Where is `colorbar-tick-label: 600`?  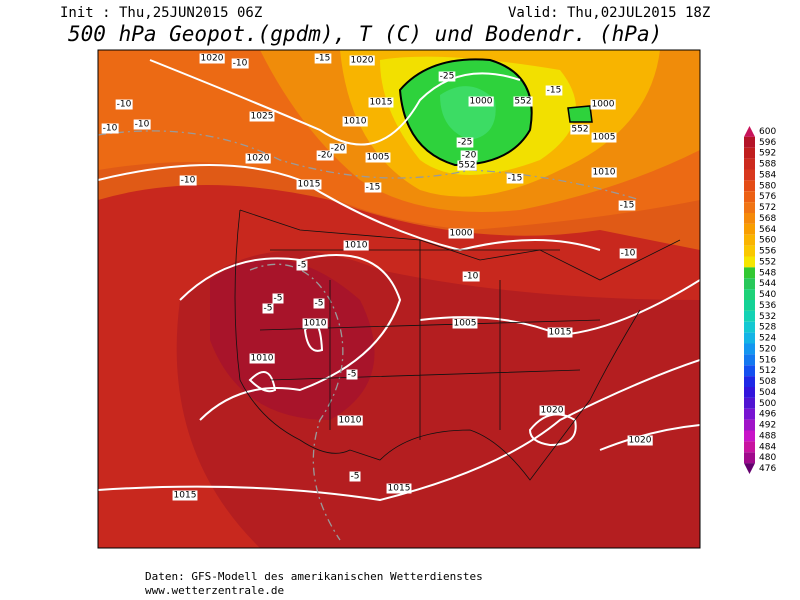
colorbar-tick-label: 600 is located at coordinates (767, 132).